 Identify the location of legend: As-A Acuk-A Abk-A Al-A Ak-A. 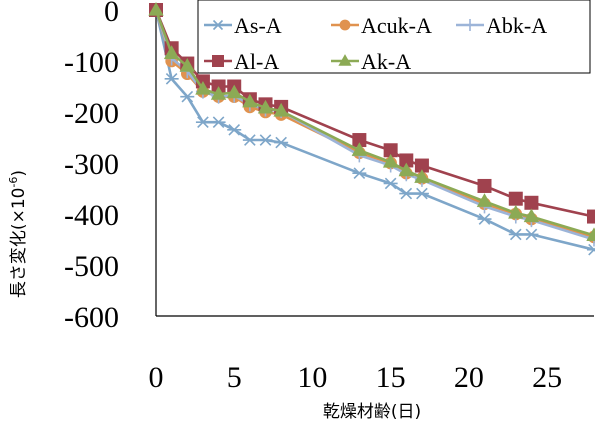
(394, 37).